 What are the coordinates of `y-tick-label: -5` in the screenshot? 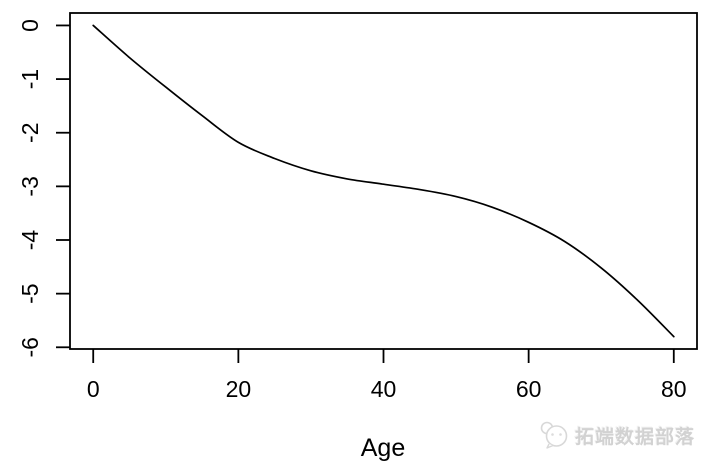 It's located at (30, 293).